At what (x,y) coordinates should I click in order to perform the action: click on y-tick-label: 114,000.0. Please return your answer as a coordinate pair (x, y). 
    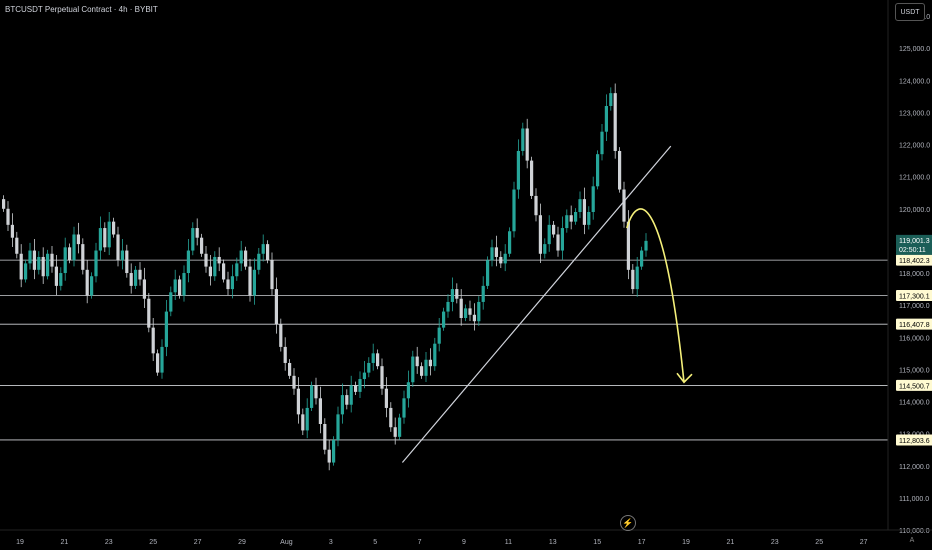
    Looking at the image, I should click on (914, 403).